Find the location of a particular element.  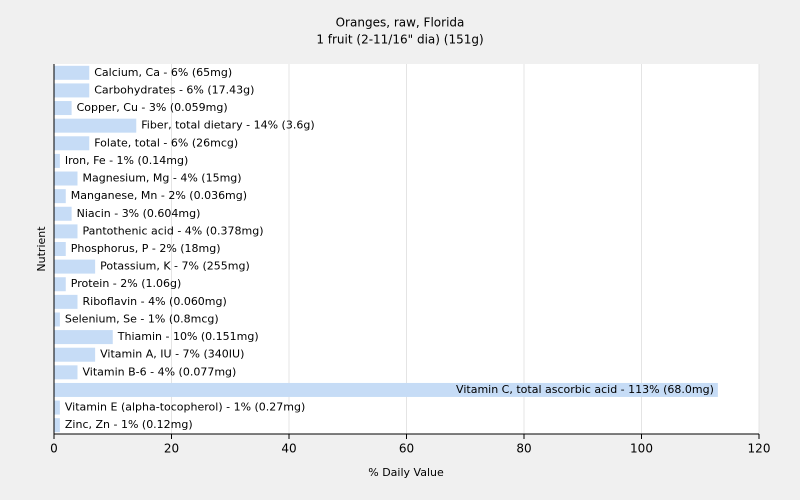

bar-label: Riboflavin - 4% (0.060mg) is located at coordinates (155, 301).